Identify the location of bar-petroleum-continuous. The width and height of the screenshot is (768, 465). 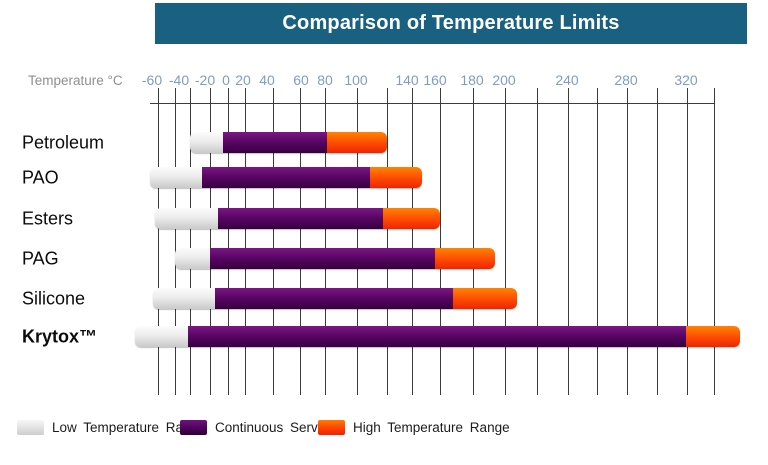
(275, 142).